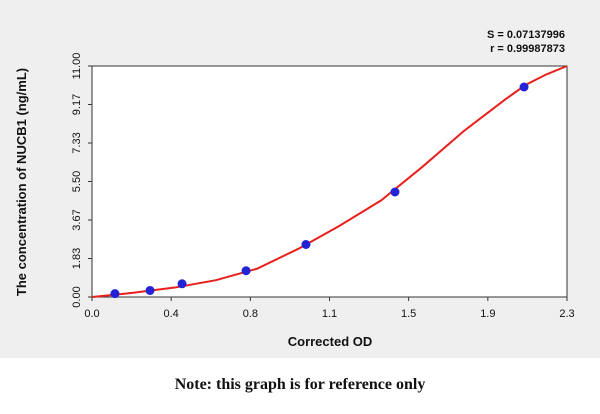 Image resolution: width=600 pixels, height=414 pixels. Describe the element at coordinates (171, 314) in the screenshot. I see `x-tick-label: 0.4` at that location.